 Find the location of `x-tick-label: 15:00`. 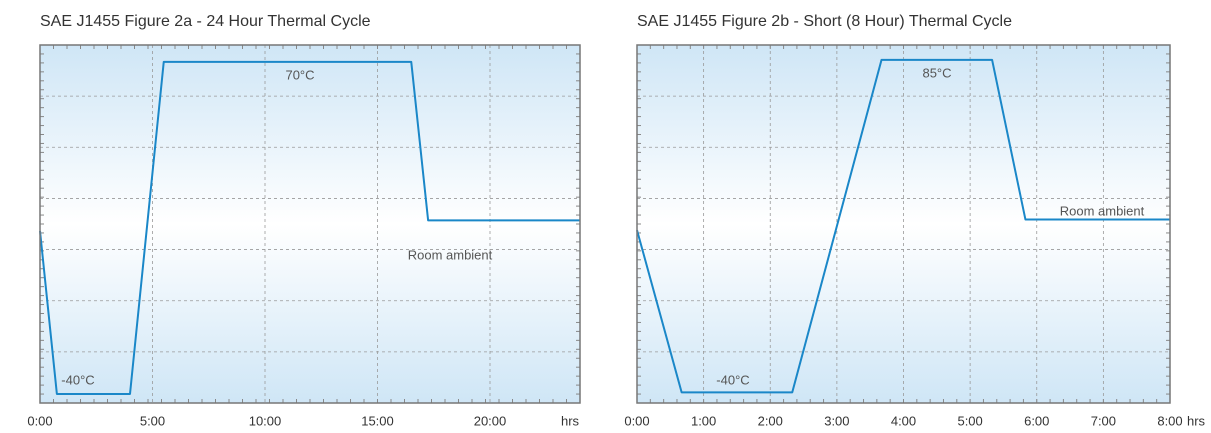

x-tick-label: 15:00 is located at coordinates (377, 420).